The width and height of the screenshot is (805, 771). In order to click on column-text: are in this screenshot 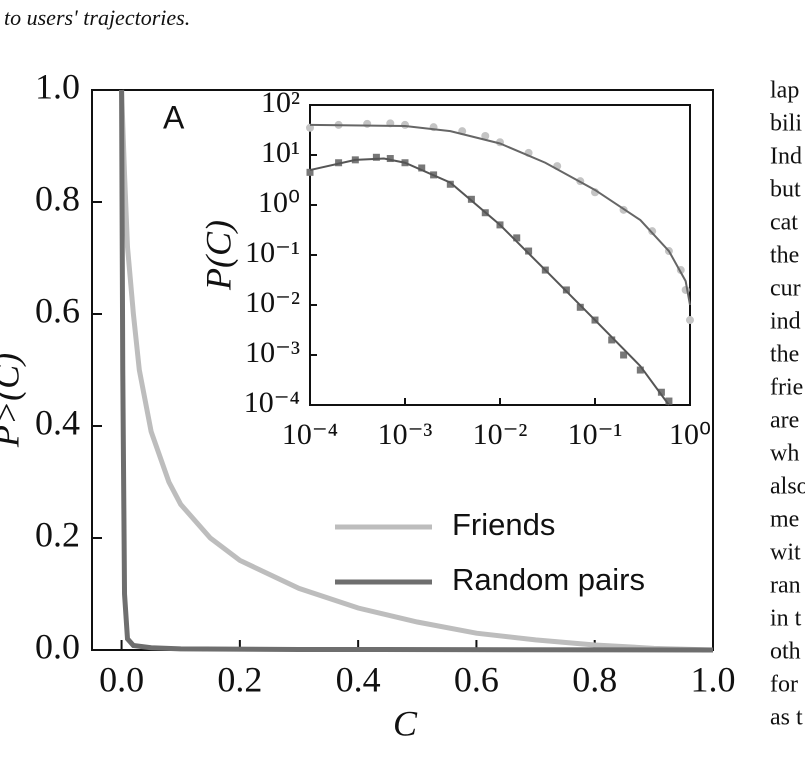, I will do `click(784, 421)`.